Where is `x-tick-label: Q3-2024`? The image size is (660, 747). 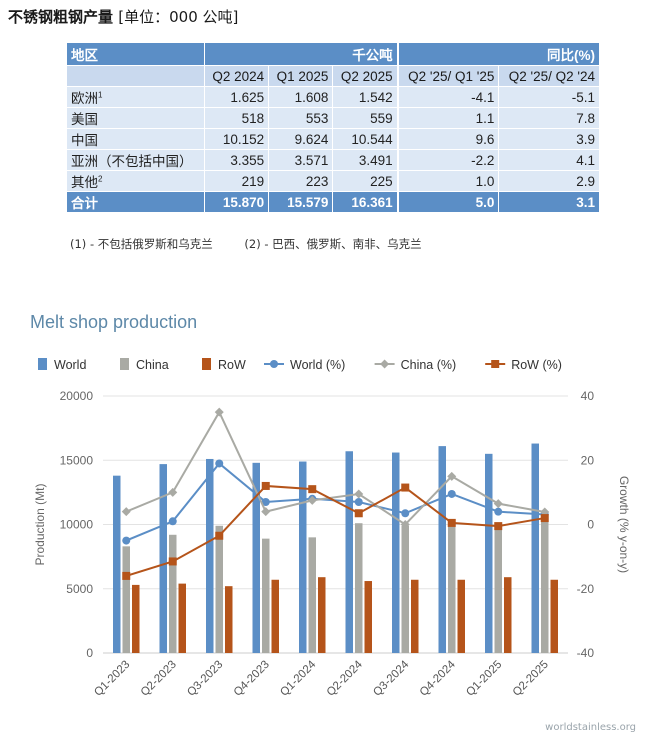
x-tick-label: Q3-2024 is located at coordinates (391, 678).